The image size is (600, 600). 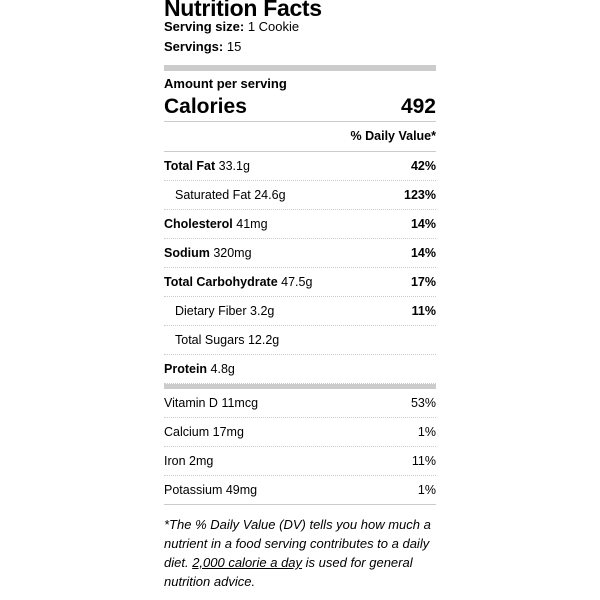 I want to click on nutrient-label: Vitamin D, so click(x=191, y=403).